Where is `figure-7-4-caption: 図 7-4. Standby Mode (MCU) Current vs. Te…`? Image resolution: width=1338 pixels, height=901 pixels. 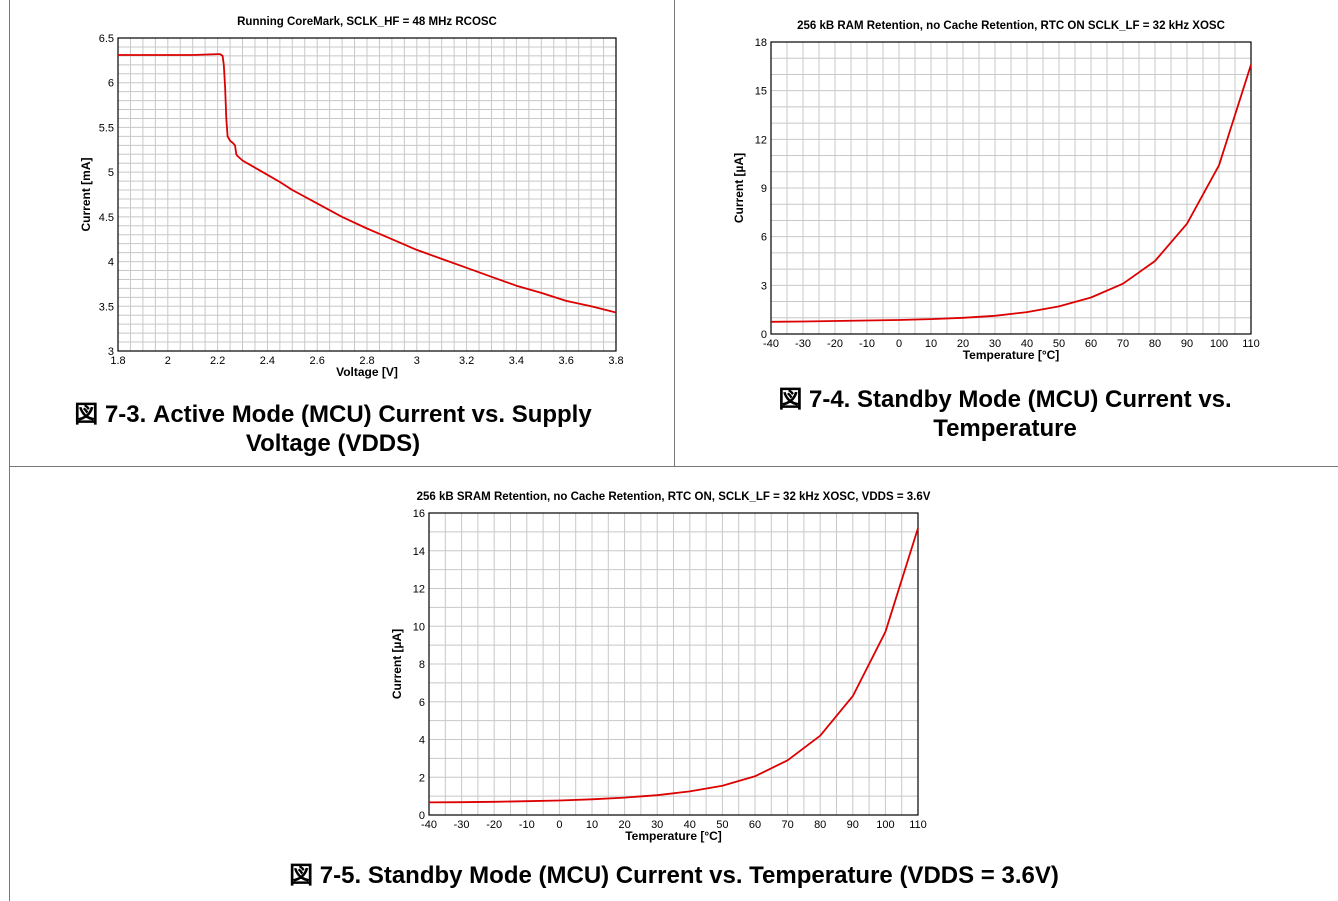
figure-7-4-caption: 図 7-4. Standby Mode (MCU) Current vs. Te… is located at coordinates (1005, 414).